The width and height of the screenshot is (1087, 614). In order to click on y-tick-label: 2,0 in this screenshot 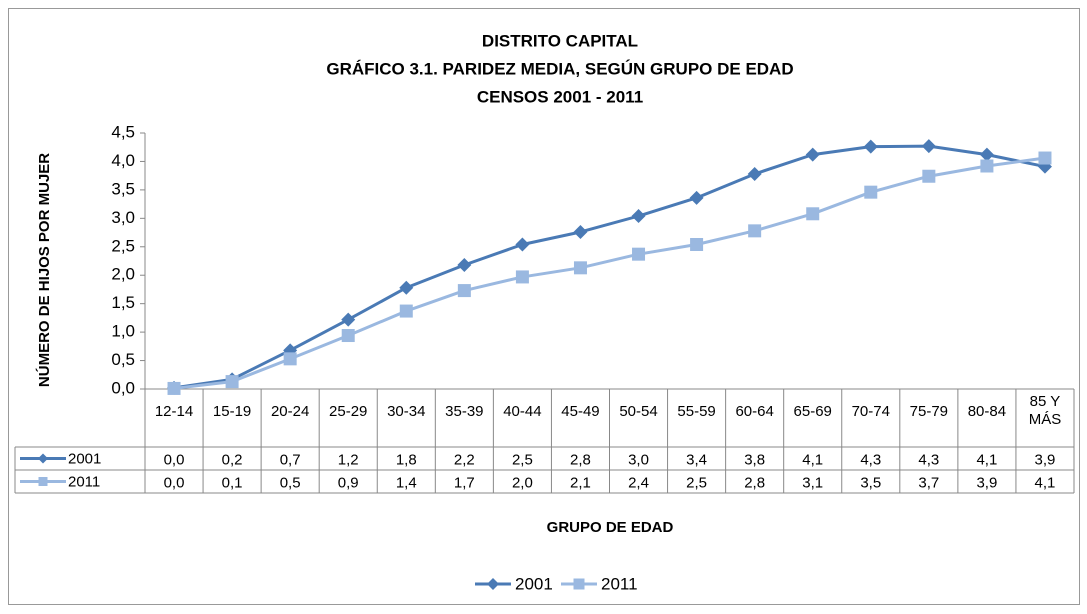, I will do `click(123, 274)`.